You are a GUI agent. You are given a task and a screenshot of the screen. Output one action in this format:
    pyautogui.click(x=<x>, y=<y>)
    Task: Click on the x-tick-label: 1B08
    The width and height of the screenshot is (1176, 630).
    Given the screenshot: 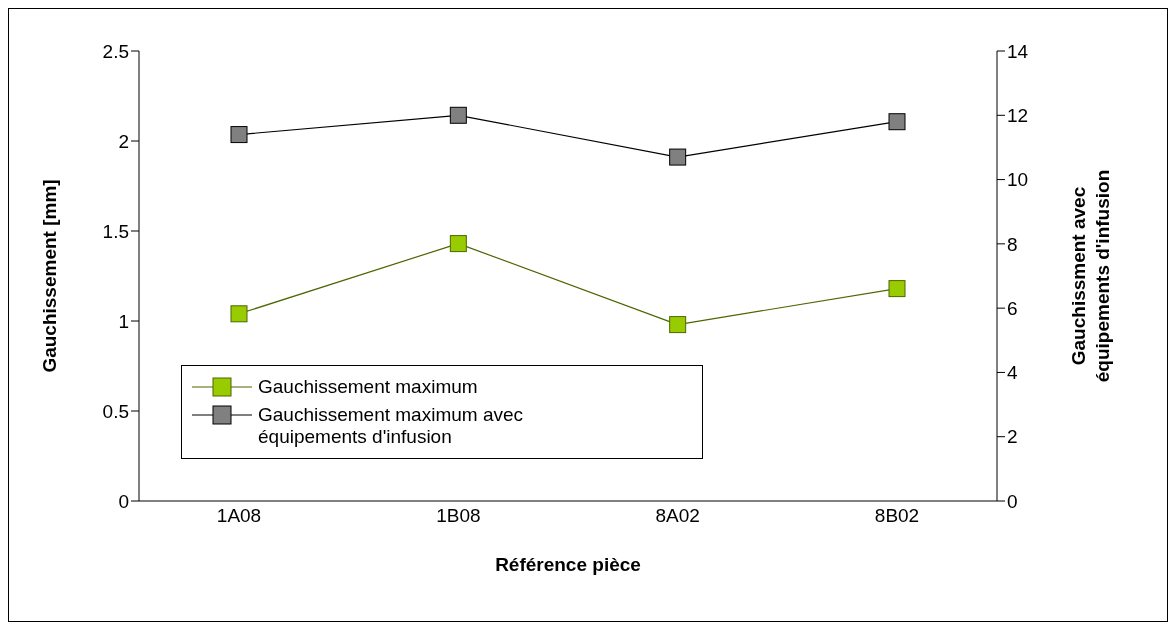 What is the action you would take?
    pyautogui.click(x=458, y=516)
    